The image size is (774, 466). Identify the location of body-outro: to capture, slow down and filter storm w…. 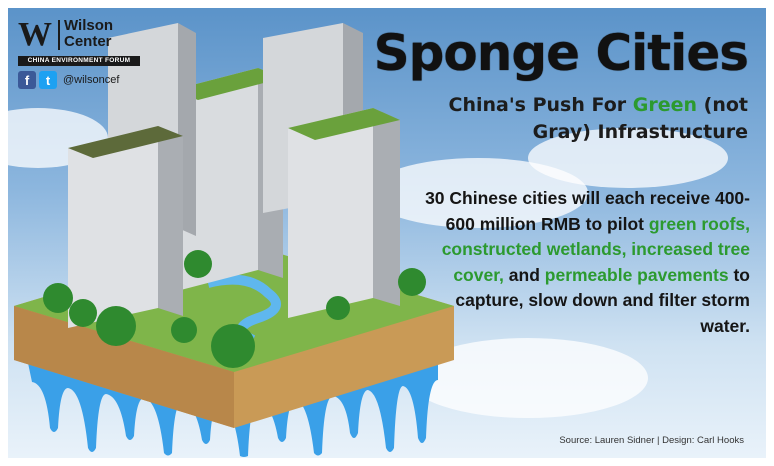
(602, 300).